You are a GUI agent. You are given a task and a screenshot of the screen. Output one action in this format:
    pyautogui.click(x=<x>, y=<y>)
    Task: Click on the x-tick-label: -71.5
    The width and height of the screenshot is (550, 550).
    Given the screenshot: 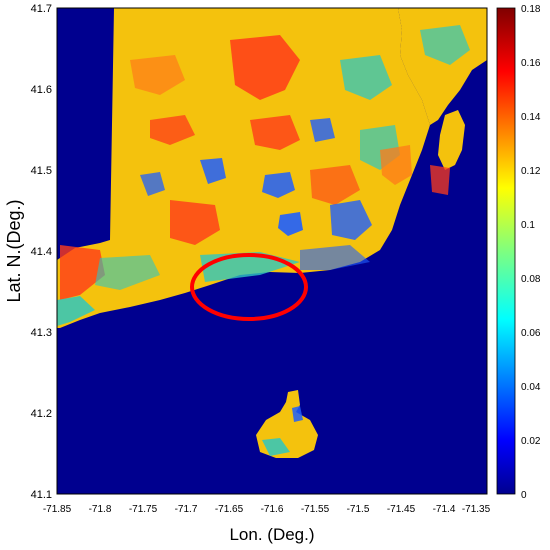 What is the action you would take?
    pyautogui.click(x=358, y=509)
    